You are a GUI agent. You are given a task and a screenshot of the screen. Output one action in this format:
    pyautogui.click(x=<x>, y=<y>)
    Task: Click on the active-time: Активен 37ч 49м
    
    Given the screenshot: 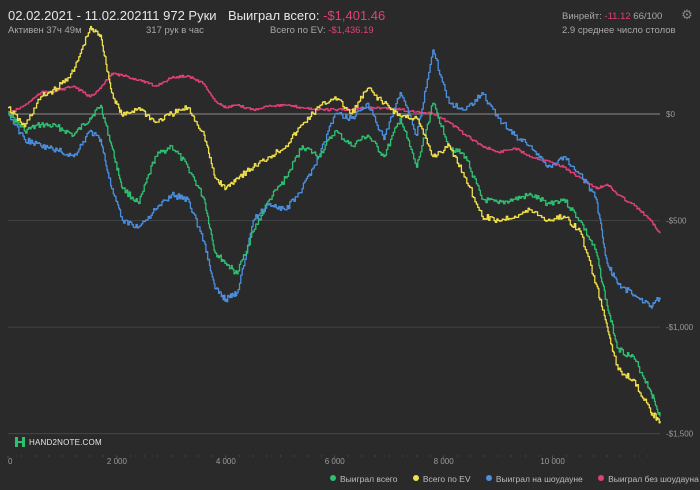 What is the action you would take?
    pyautogui.click(x=45, y=30)
    